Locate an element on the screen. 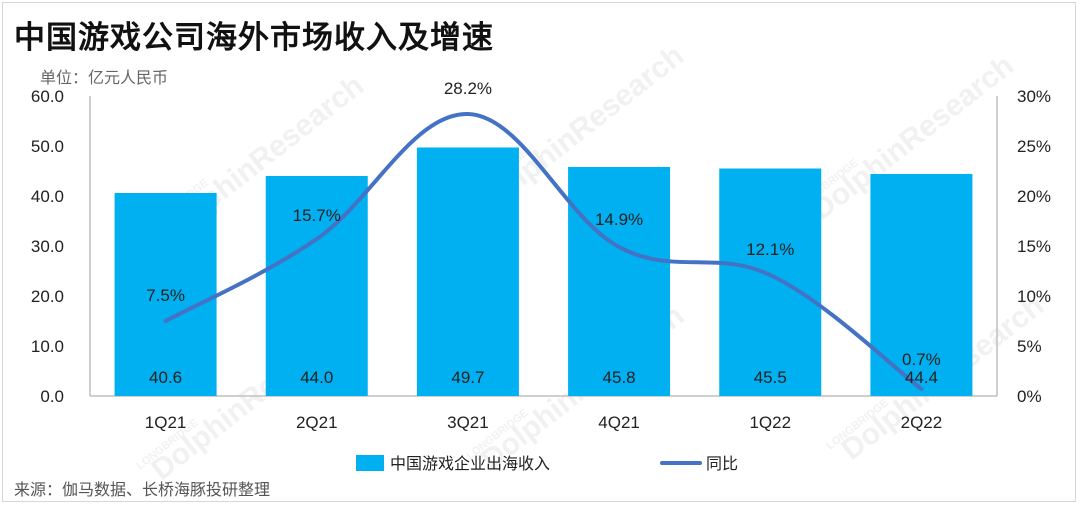 This screenshot has width=1080, height=506. left-tick-label: 50.0 is located at coordinates (47, 146).